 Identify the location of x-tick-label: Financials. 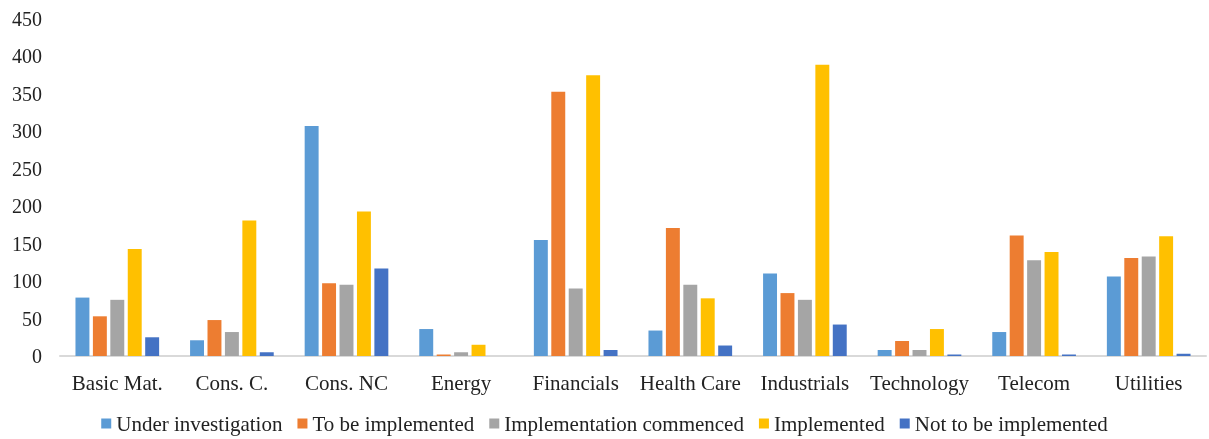
(575, 382).